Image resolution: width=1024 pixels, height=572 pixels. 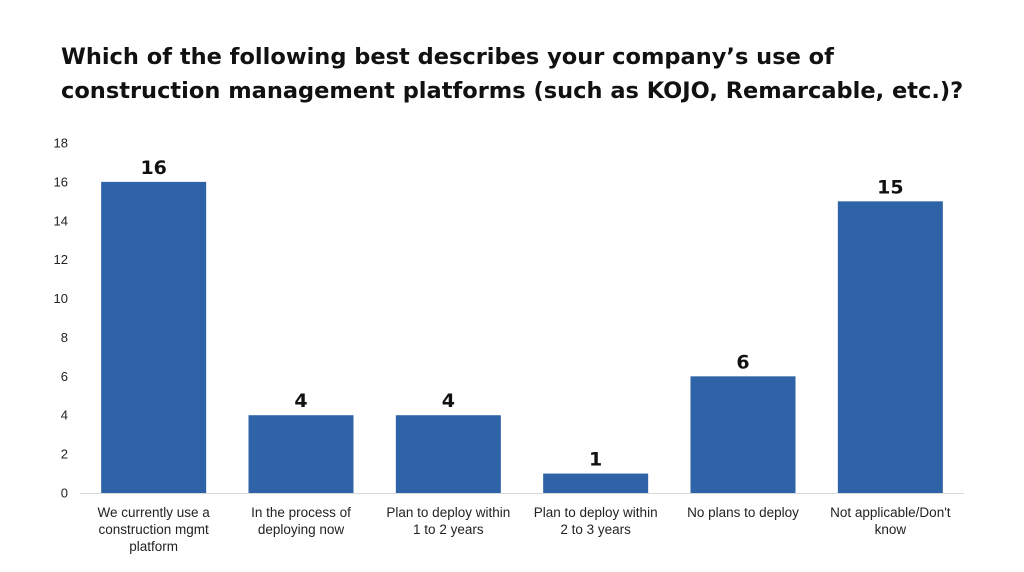 I want to click on data-label: 16, so click(x=153, y=168).